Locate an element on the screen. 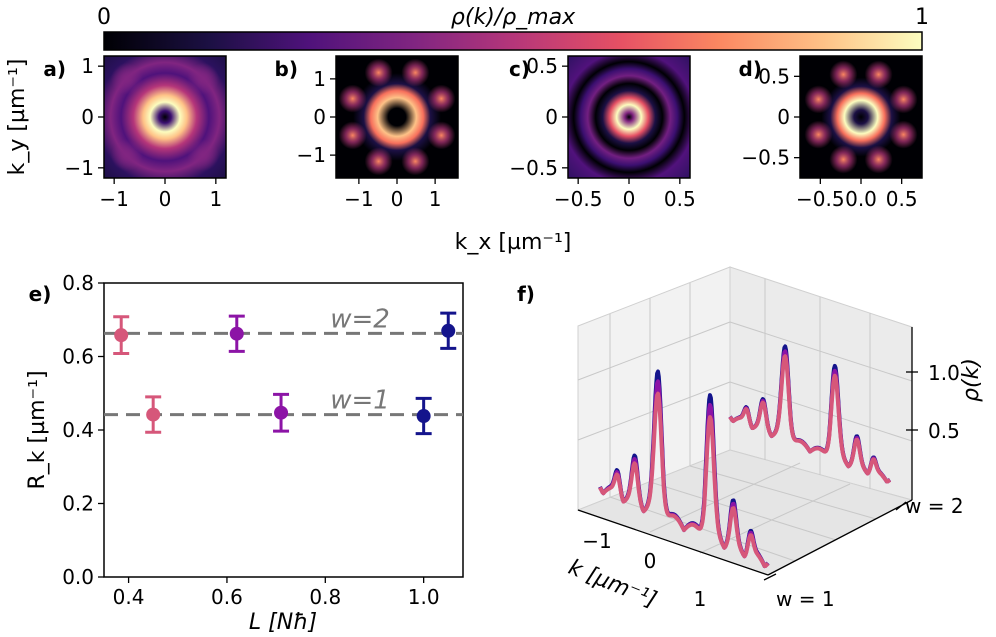 Image resolution: width=996 pixels, height=637 pixels. y-tick is located at coordinates (770, 577).